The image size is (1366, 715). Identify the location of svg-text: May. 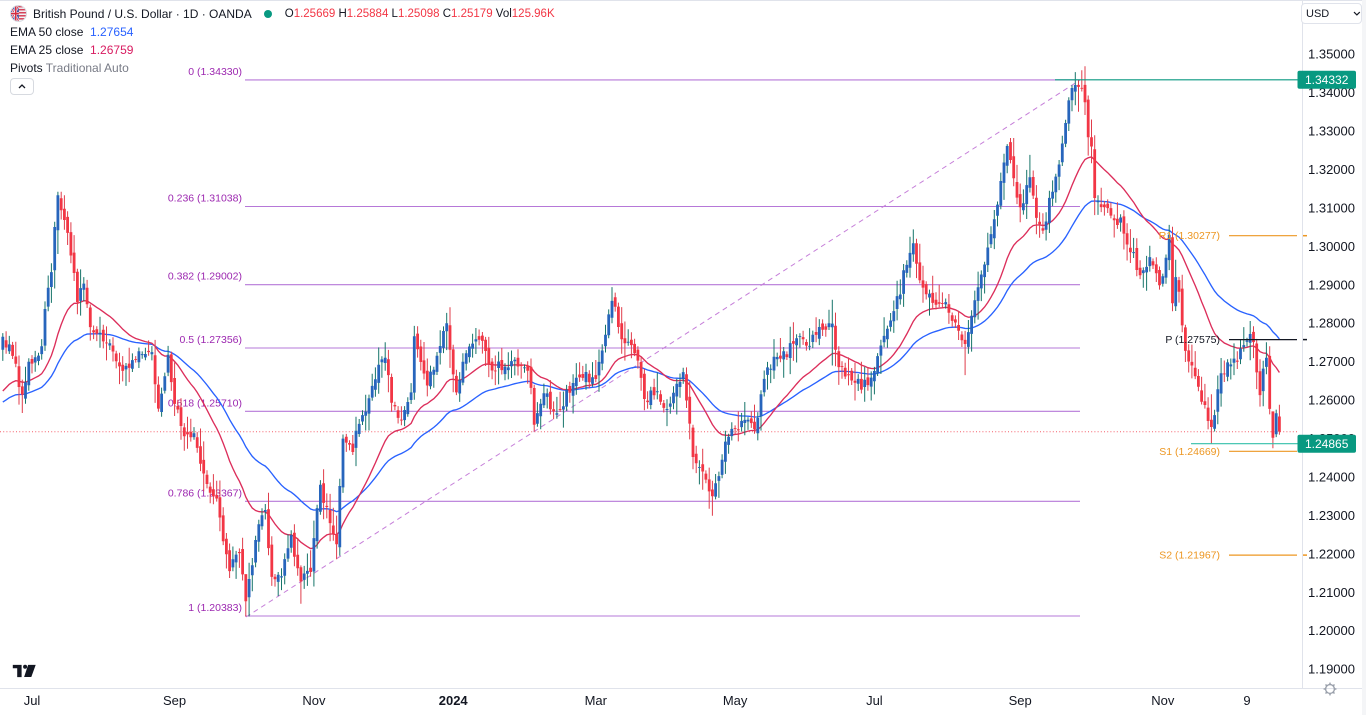
(735, 700).